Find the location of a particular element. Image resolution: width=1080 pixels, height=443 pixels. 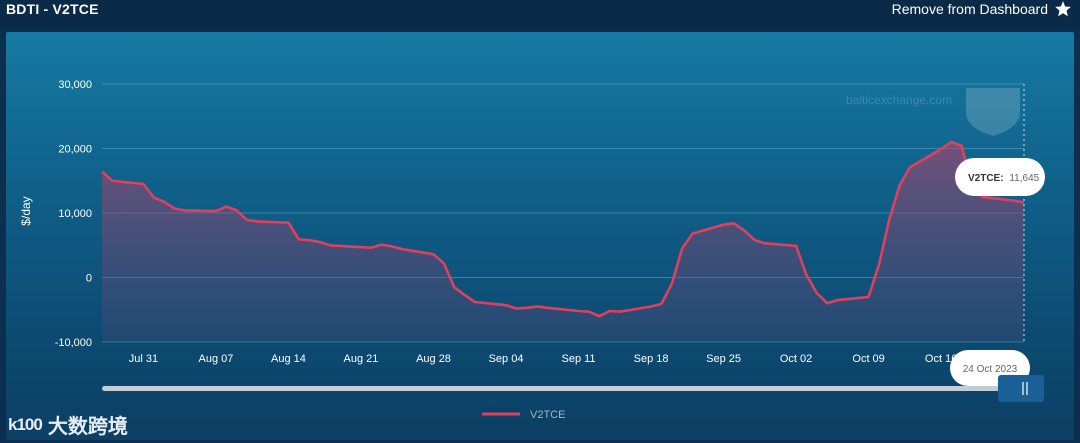

x-tick-label: Sep 04 is located at coordinates (506, 359).